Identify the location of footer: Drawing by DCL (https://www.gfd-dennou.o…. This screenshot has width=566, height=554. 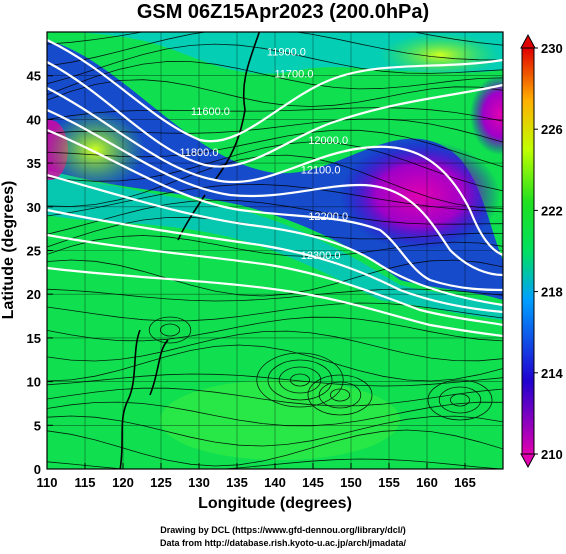
(283, 537).